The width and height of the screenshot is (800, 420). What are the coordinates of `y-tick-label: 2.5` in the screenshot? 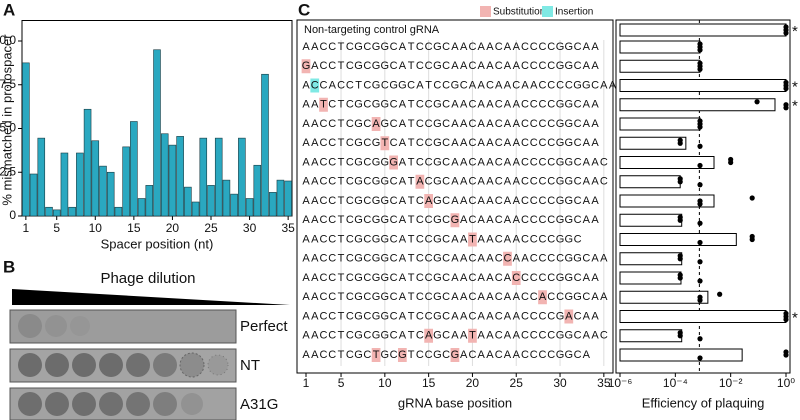 It's located at (8, 171).